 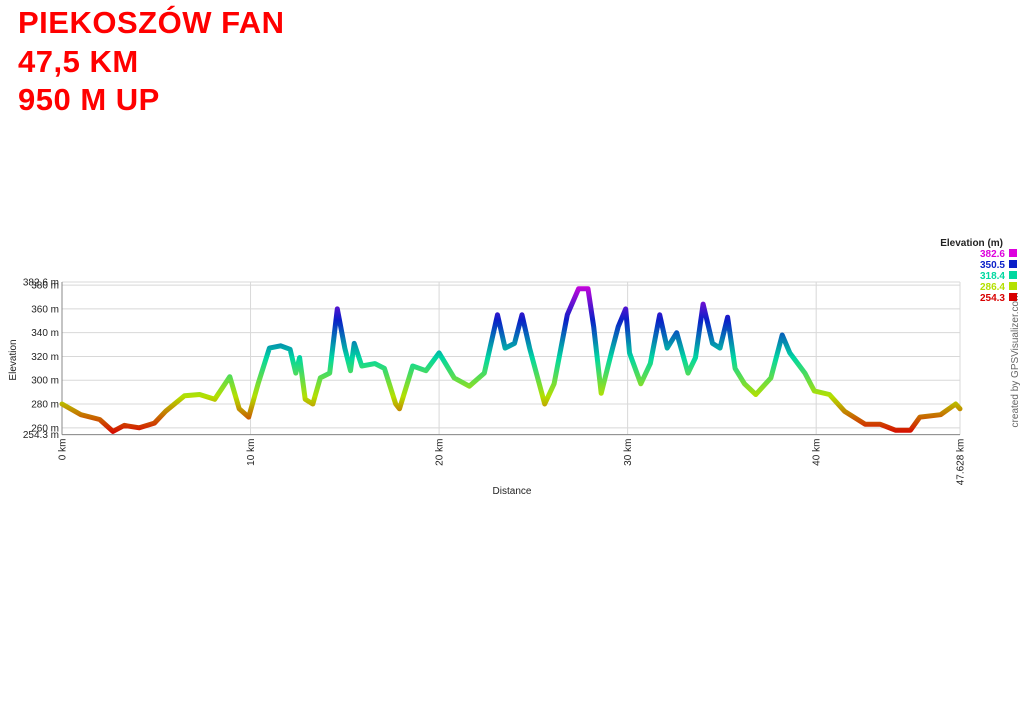 I want to click on y-tick-label: 260 m, so click(x=45, y=428).